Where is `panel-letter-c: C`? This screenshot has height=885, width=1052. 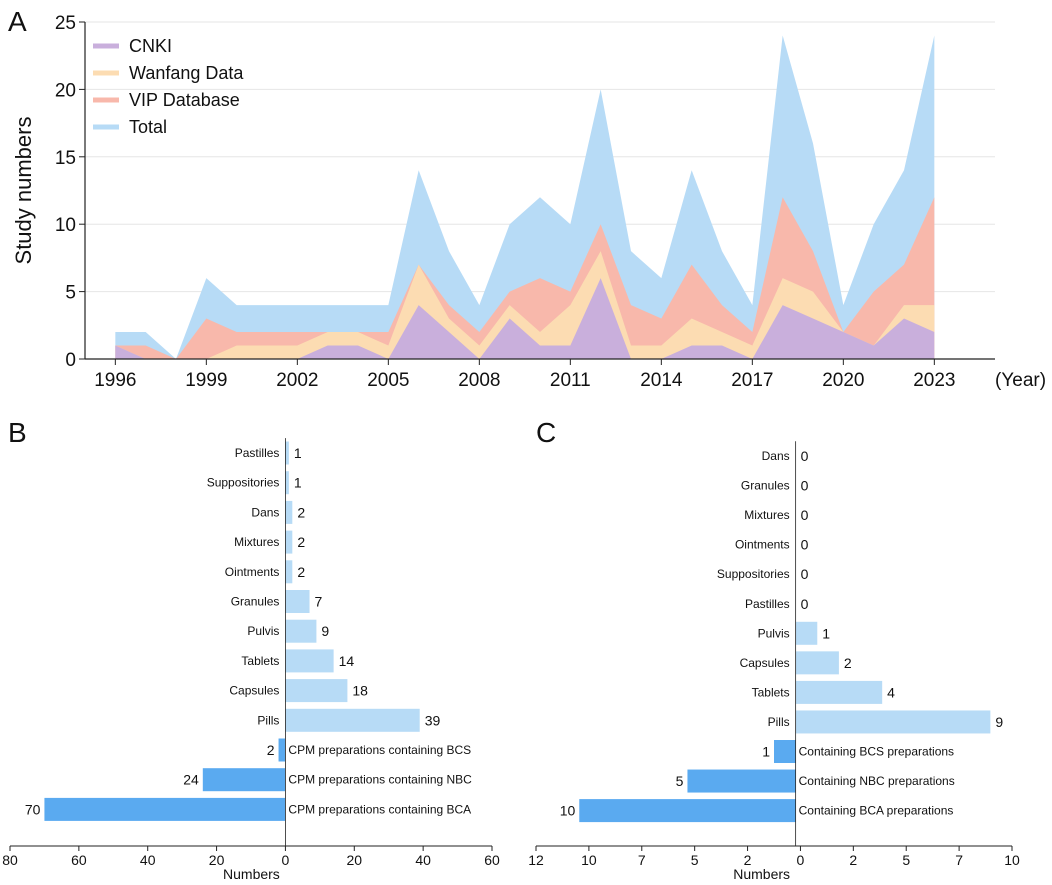
panel-letter-c: C is located at coordinates (546, 432).